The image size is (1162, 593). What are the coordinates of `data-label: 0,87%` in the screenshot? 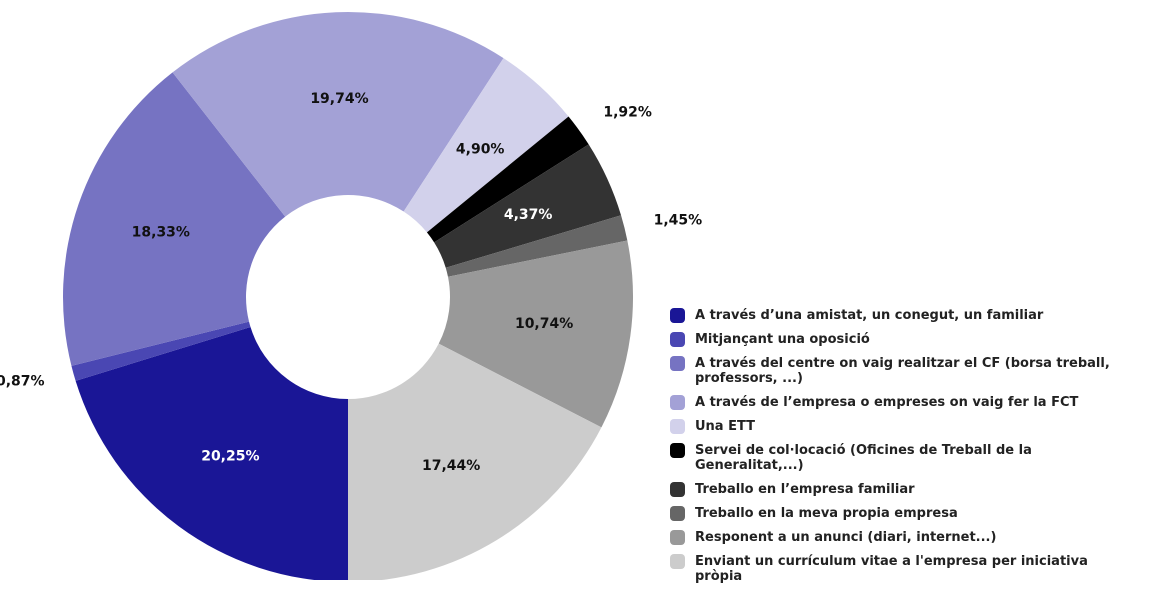 It's located at (22, 381).